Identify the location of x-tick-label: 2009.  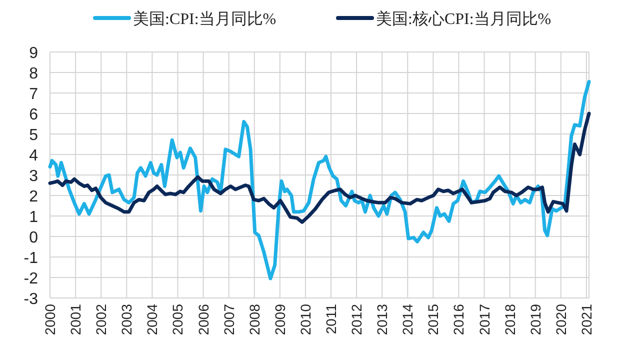
(280, 320).